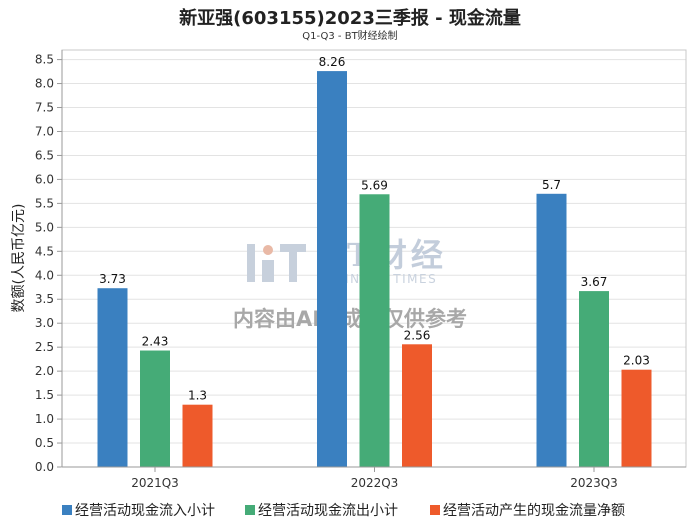  Describe the element at coordinates (44, 371) in the screenshot. I see `y-tick-label: 2.0` at that location.